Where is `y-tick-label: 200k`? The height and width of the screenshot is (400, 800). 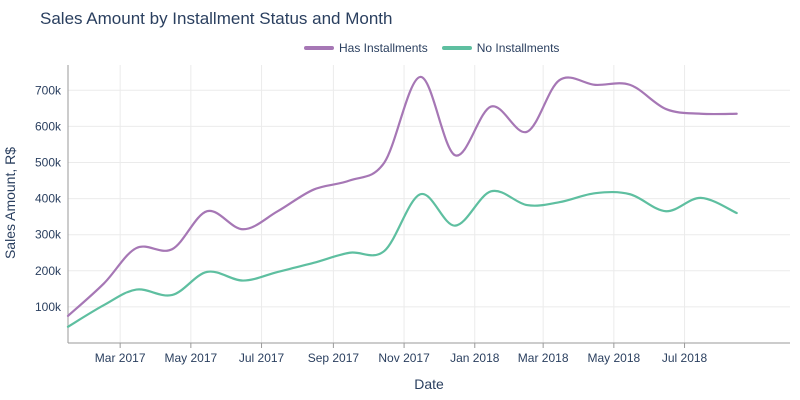
y-tick-label: 200k is located at coordinates (48, 271).